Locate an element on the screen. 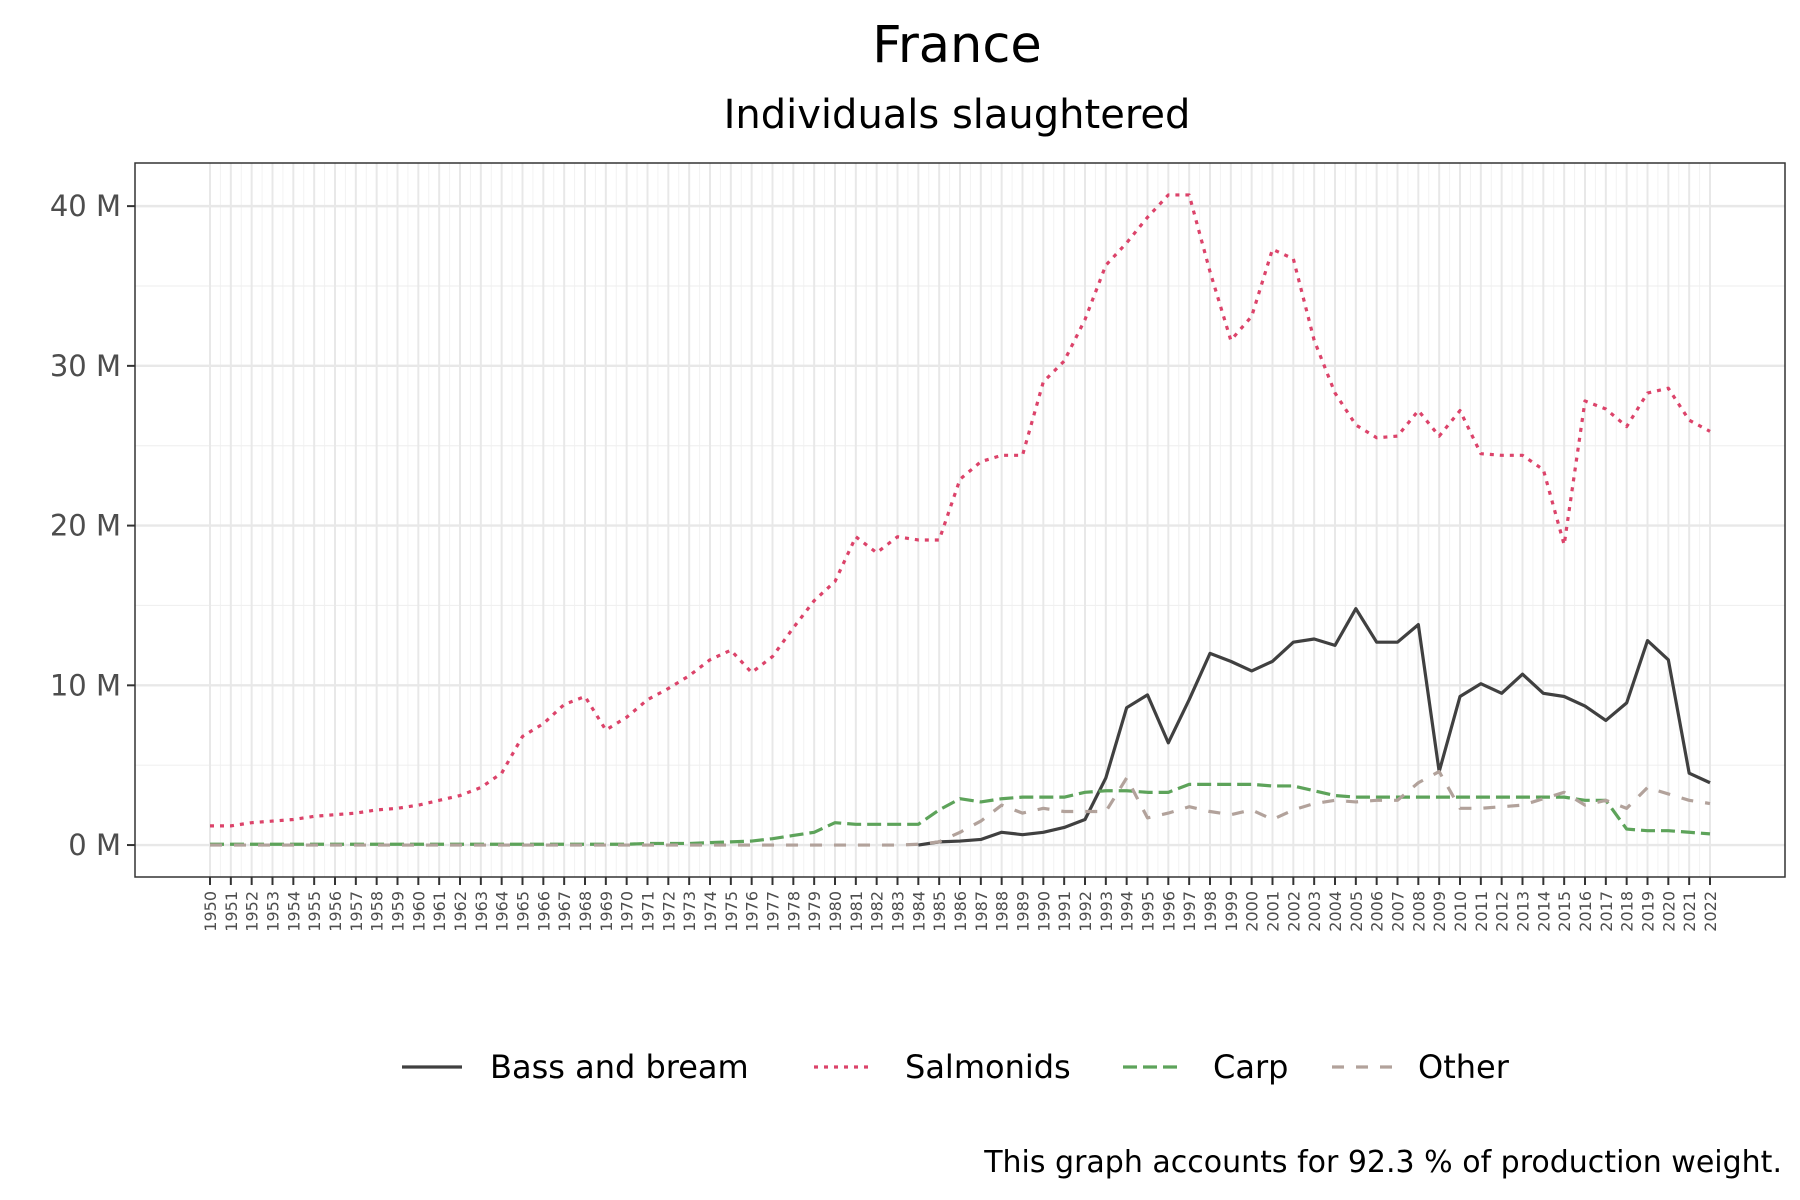  x-tick-label: 1951 is located at coordinates (231, 911).